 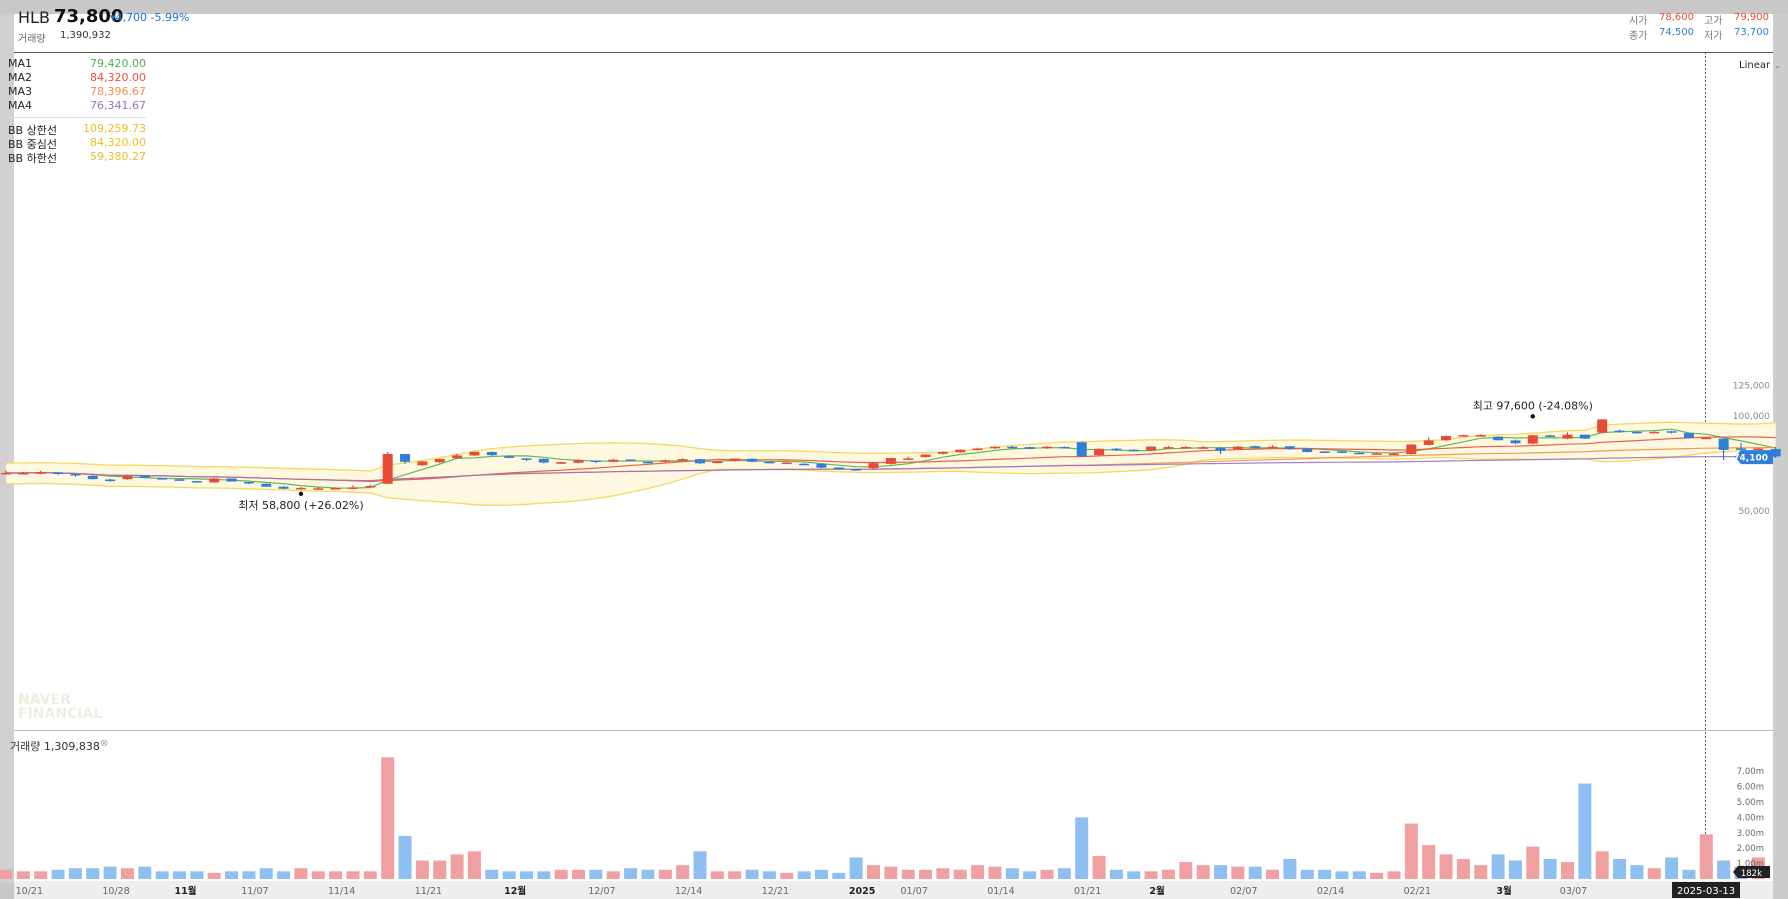 I want to click on x-tick-label: 2025, so click(x=862, y=891).